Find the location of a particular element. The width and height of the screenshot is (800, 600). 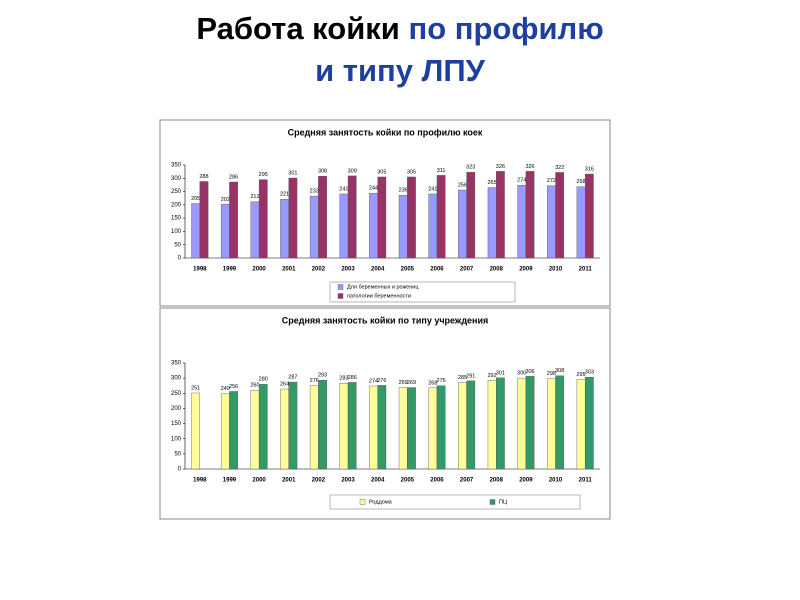

data-label: 241 is located at coordinates (432, 189).